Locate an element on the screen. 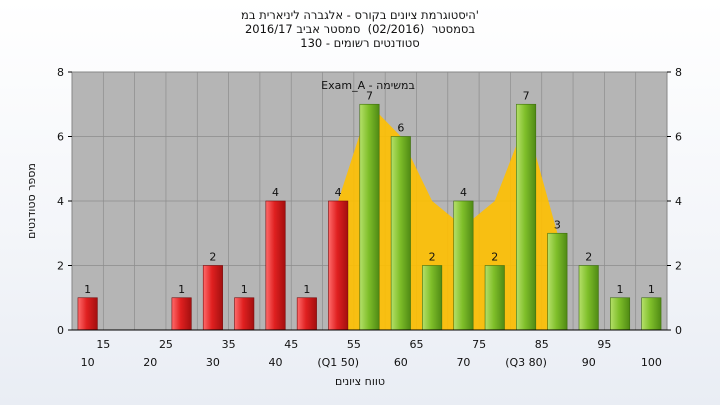 The height and width of the screenshot is (405, 720). chart-title-line-3: סטודנטים רשומים - 130 is located at coordinates (360, 43).